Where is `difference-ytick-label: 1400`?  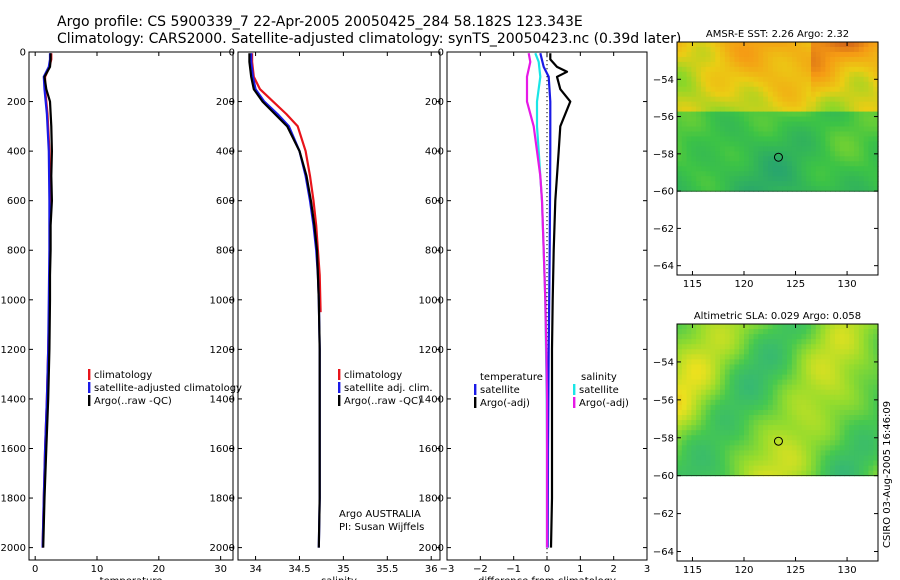
difference-ytick-label: 1400 is located at coordinates (431, 399).